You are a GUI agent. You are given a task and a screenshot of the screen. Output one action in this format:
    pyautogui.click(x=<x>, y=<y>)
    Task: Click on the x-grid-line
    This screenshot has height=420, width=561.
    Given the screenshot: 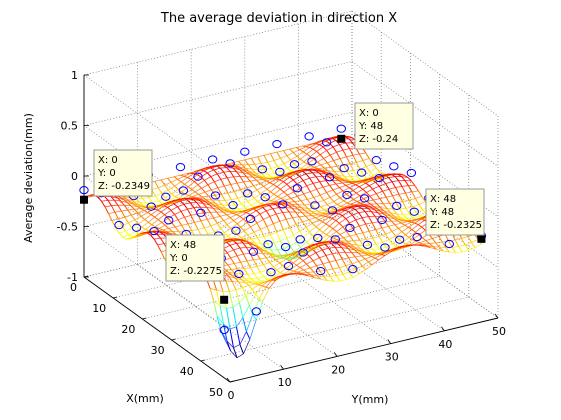 What is the action you would take?
    pyautogui.click(x=276, y=287)
    